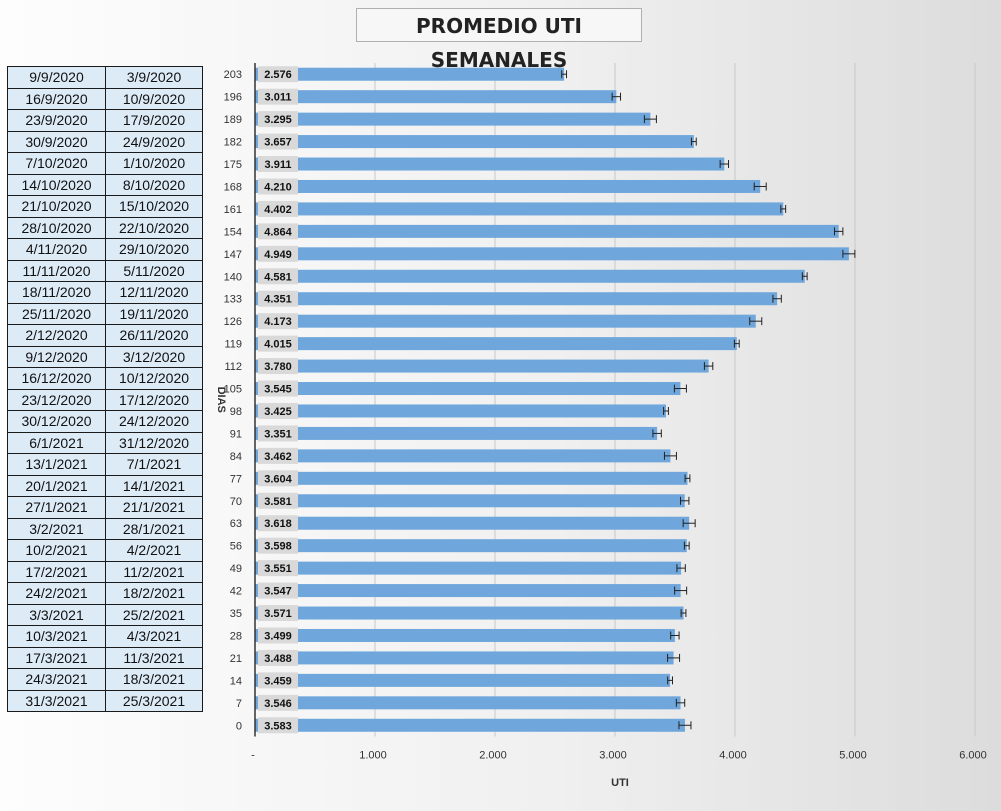 This screenshot has height=811, width=1001. What do you see at coordinates (154, 700) in the screenshot?
I see `week-start-date: 25/3/2021` at bounding box center [154, 700].